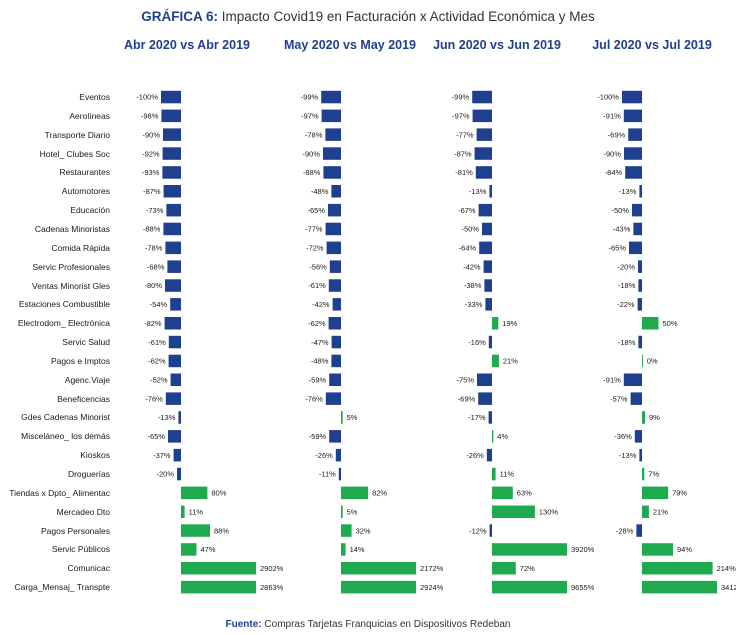 The width and height of the screenshot is (736, 635). Describe the element at coordinates (80, 360) in the screenshot. I see `category-label: Pagos e Imptos` at that location.